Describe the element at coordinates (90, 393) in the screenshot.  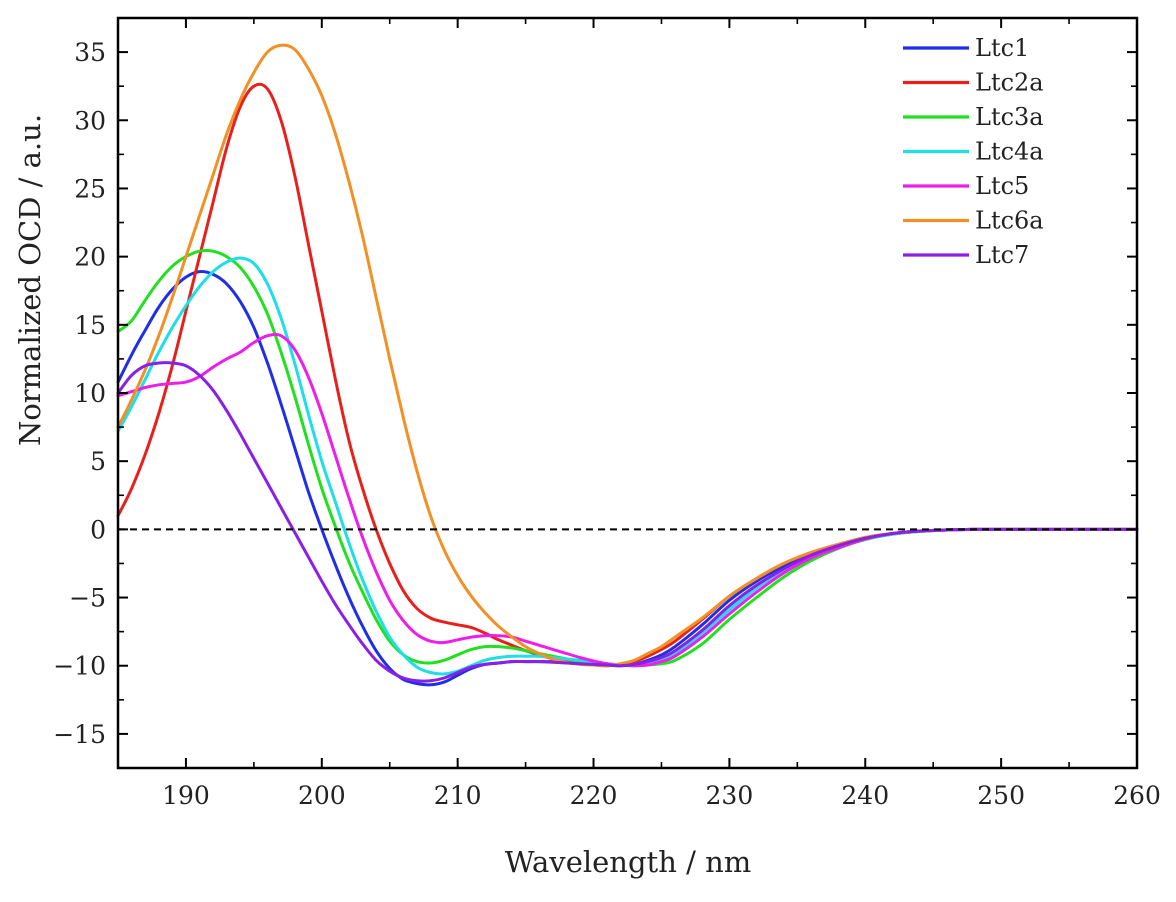
I see `y-tick-label: 10` at that location.